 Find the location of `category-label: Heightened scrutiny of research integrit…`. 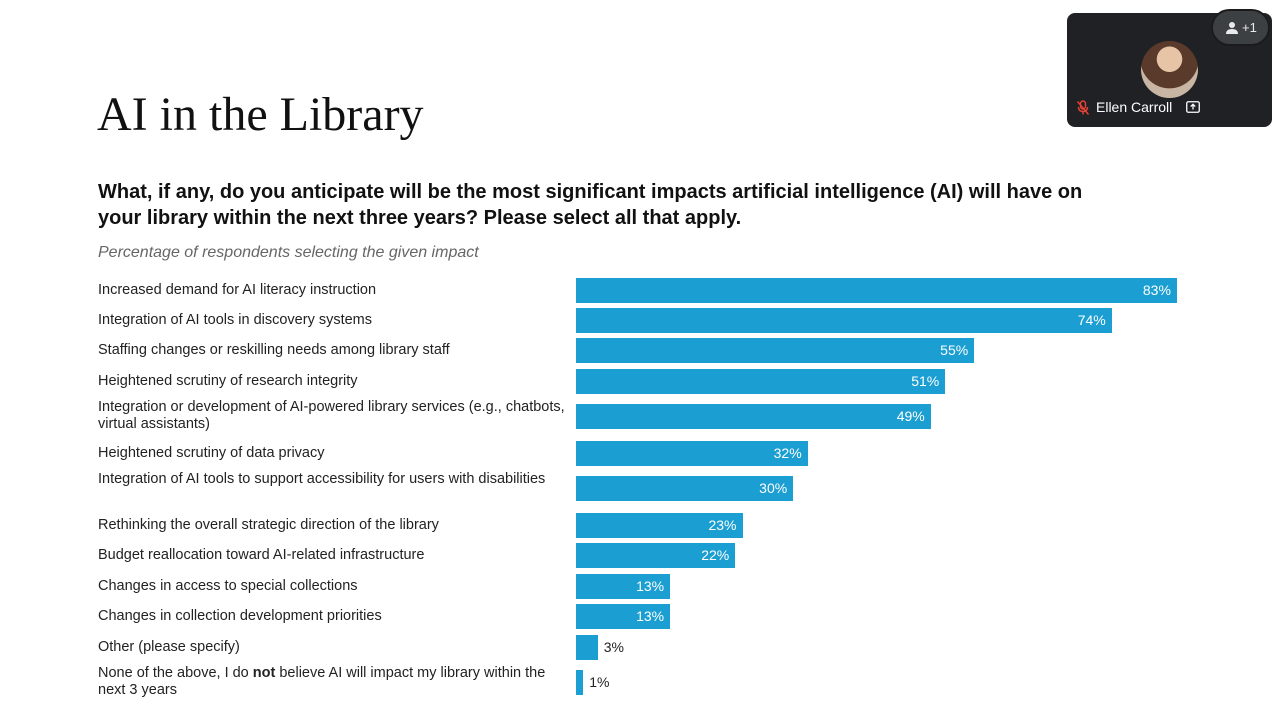

category-label: Heightened scrutiny of research integrit… is located at coordinates (228, 380).